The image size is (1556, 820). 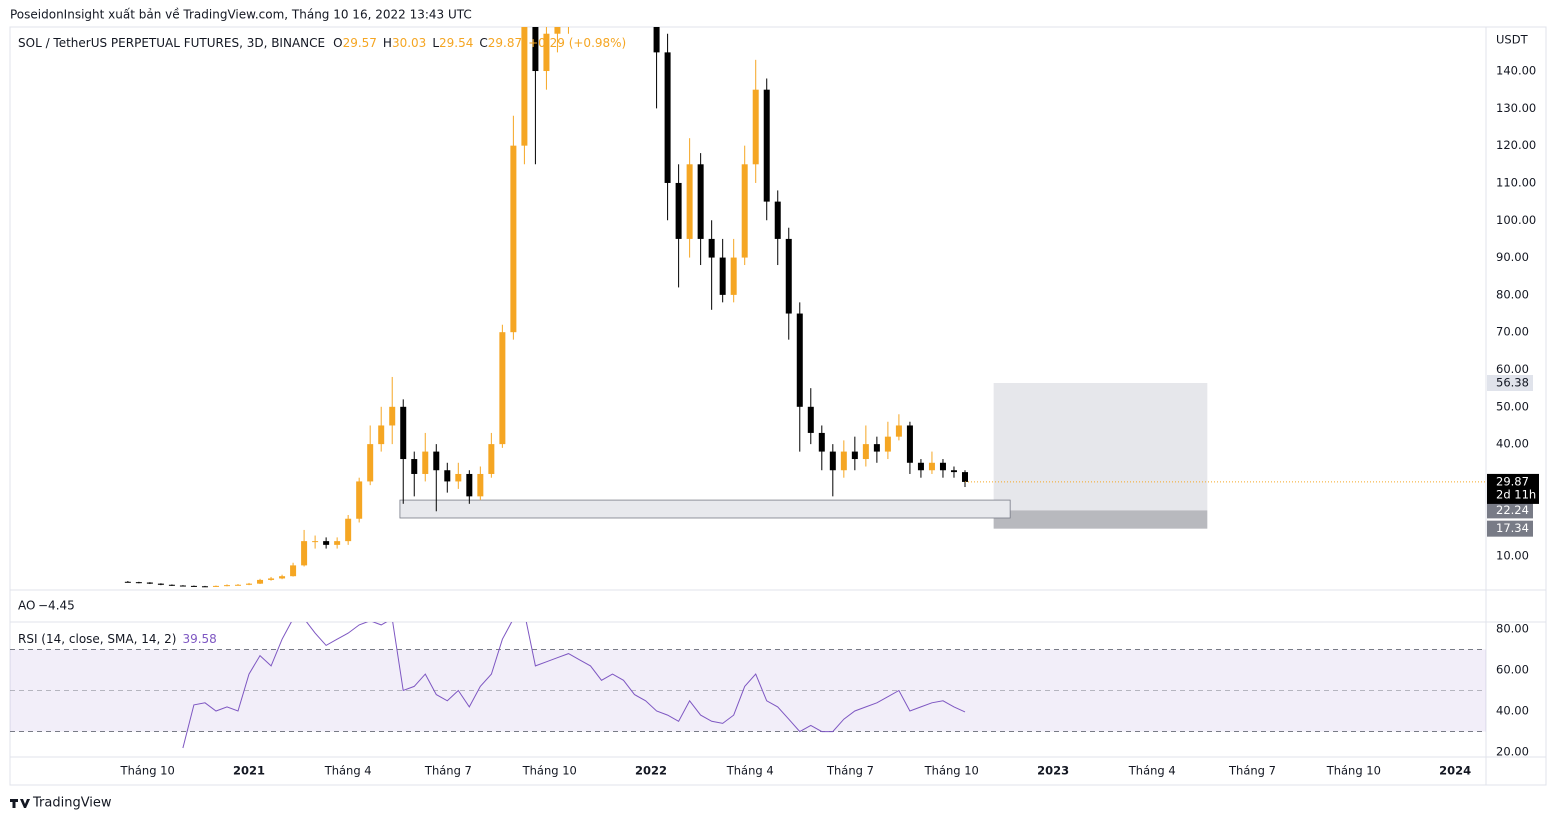 I want to click on rsi-tick-label: 60.00, so click(x=1512, y=670).